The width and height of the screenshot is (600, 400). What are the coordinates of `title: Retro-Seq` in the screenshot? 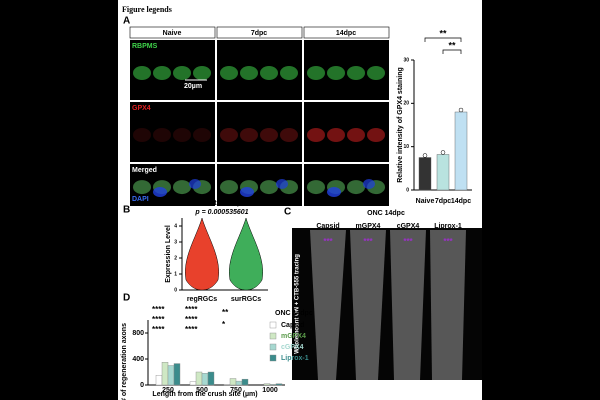 It's located at (221, 203).